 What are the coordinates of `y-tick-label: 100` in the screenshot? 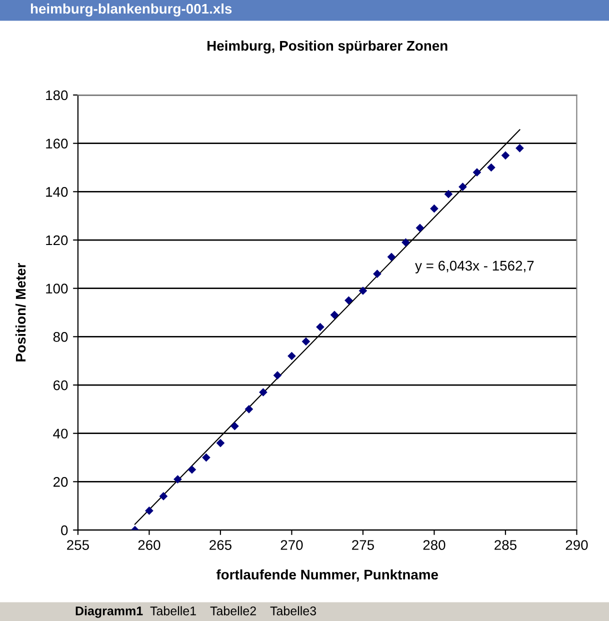 It's located at (57, 289).